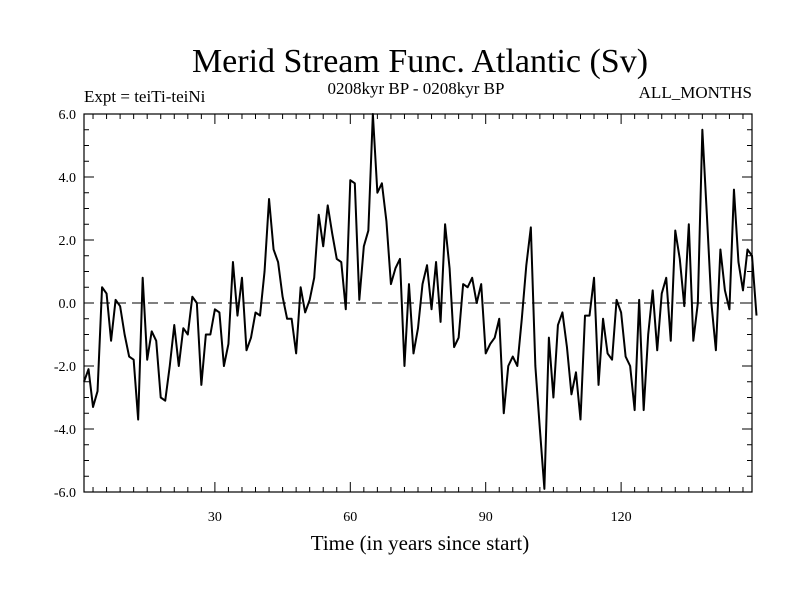 Image resolution: width=800 pixels, height=600 pixels. I want to click on y-tick-label: 4.0, so click(68, 178).